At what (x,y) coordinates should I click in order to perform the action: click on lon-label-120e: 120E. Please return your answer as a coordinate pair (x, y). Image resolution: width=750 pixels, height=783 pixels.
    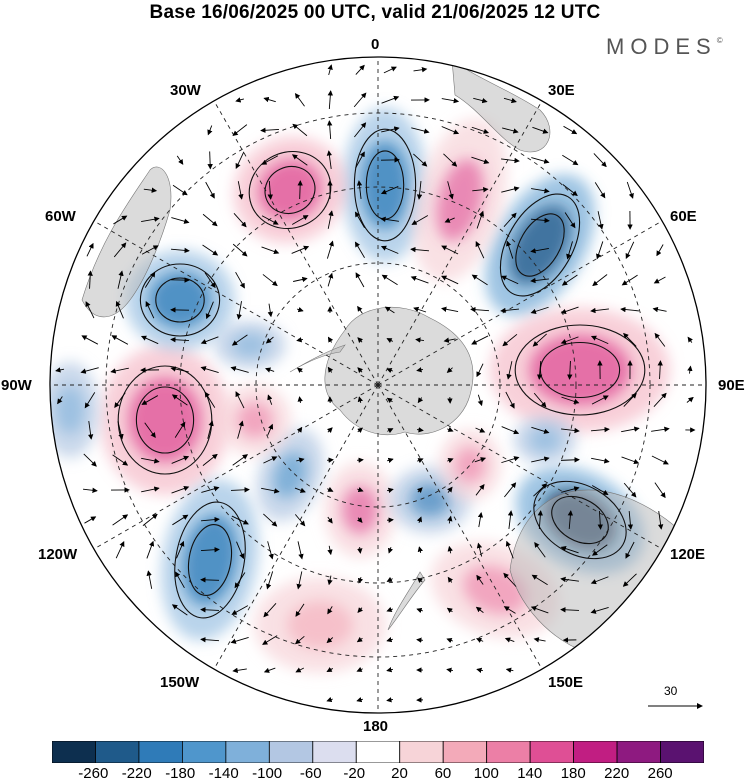
    Looking at the image, I should click on (688, 554).